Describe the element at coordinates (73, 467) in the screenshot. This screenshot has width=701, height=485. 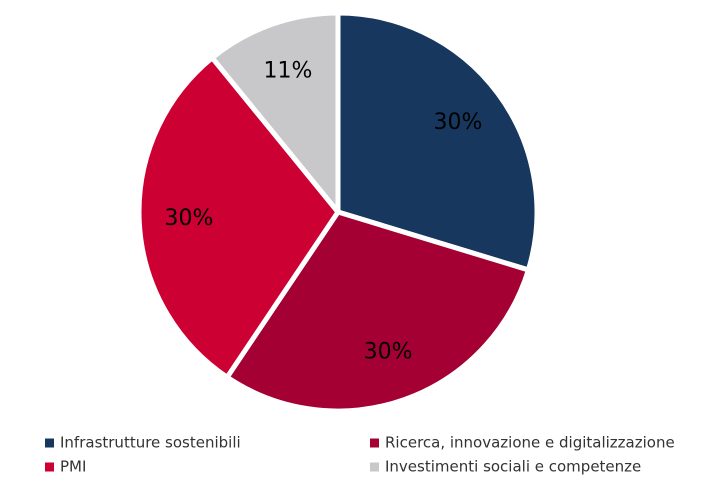
I see `legend-label: PMI` at that location.